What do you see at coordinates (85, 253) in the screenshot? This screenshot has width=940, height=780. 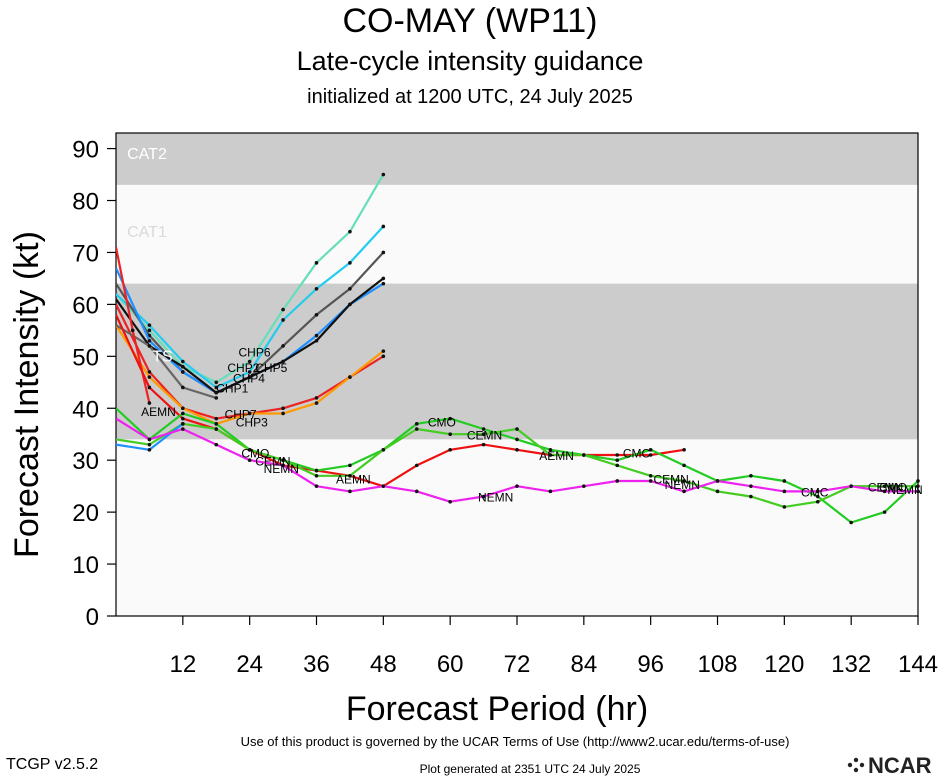 I see `y-tick-label: 70` at bounding box center [85, 253].